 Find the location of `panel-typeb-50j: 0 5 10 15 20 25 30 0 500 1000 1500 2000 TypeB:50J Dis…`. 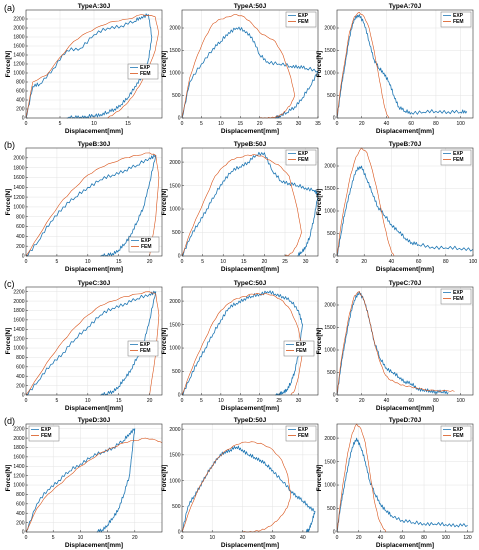

panel-typeb-50j: 0 5 10 15 20 25 30 0 500 1000 1500 2000 TypeB:50J Dis… is located at coordinates (240, 207).